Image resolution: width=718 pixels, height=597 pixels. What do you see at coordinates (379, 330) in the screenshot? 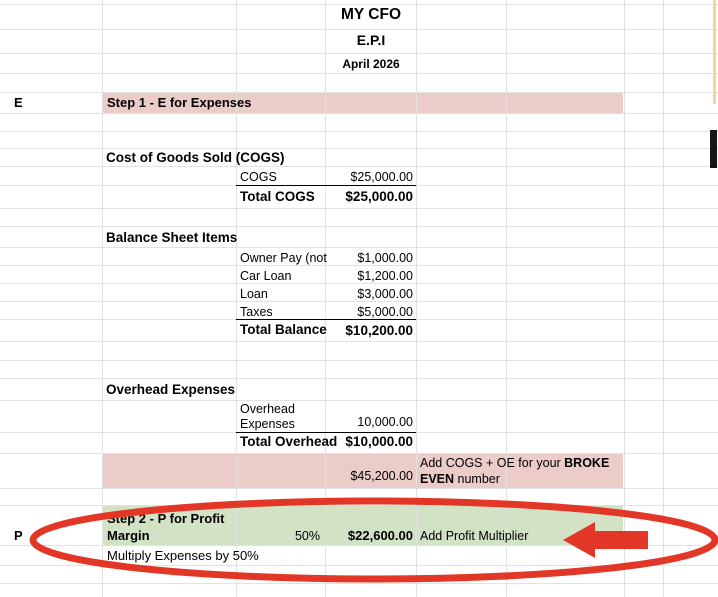
I see `balance-total-value: $10,200.00` at bounding box center [379, 330].